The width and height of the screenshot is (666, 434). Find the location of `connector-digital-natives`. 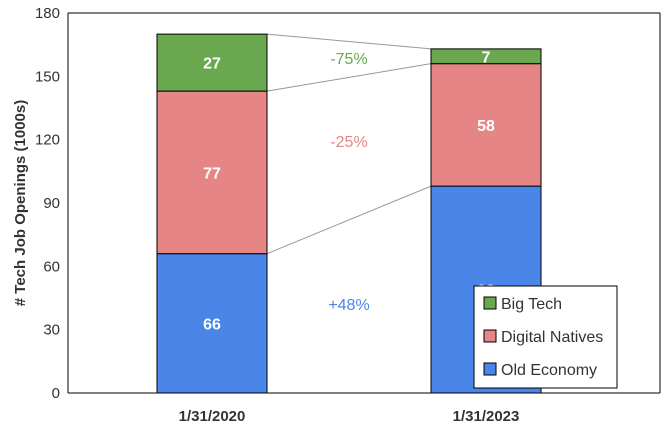

connector-digital-natives is located at coordinates (349, 77).